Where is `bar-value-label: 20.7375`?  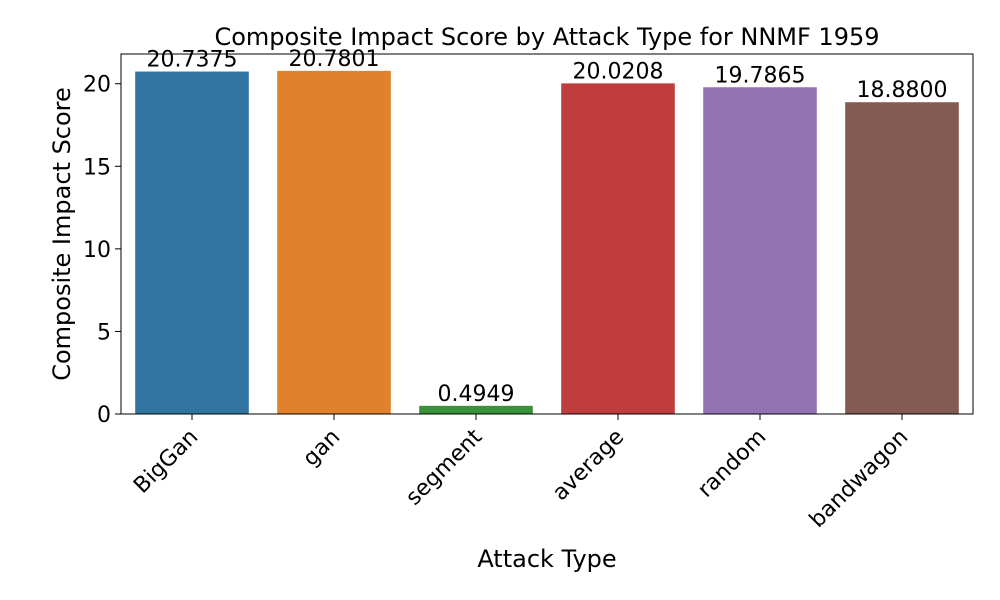
bar-value-label: 20.7375 is located at coordinates (192, 60).